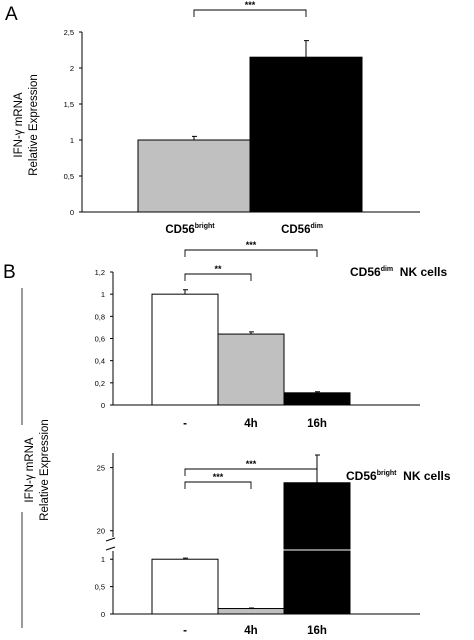  What do you see at coordinates (185, 424) in the screenshot?
I see `panel-b-top-category-0: -` at bounding box center [185, 424].